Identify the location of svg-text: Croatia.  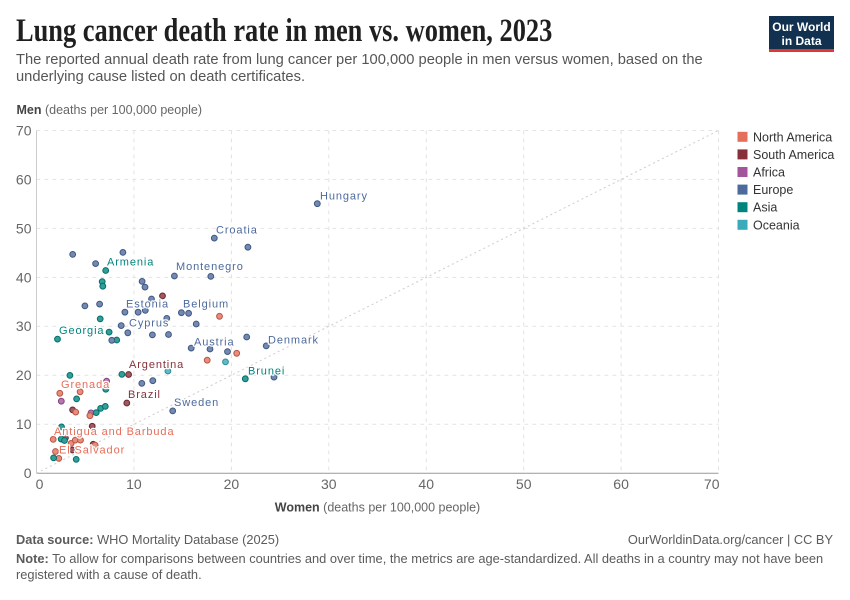
(237, 231).